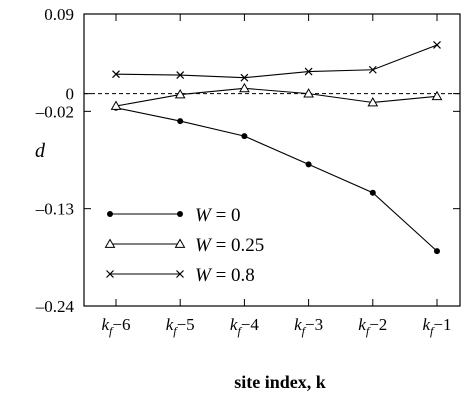  Describe the element at coordinates (174, 215) in the screenshot. I see `legend-entry: W = 0` at that location.